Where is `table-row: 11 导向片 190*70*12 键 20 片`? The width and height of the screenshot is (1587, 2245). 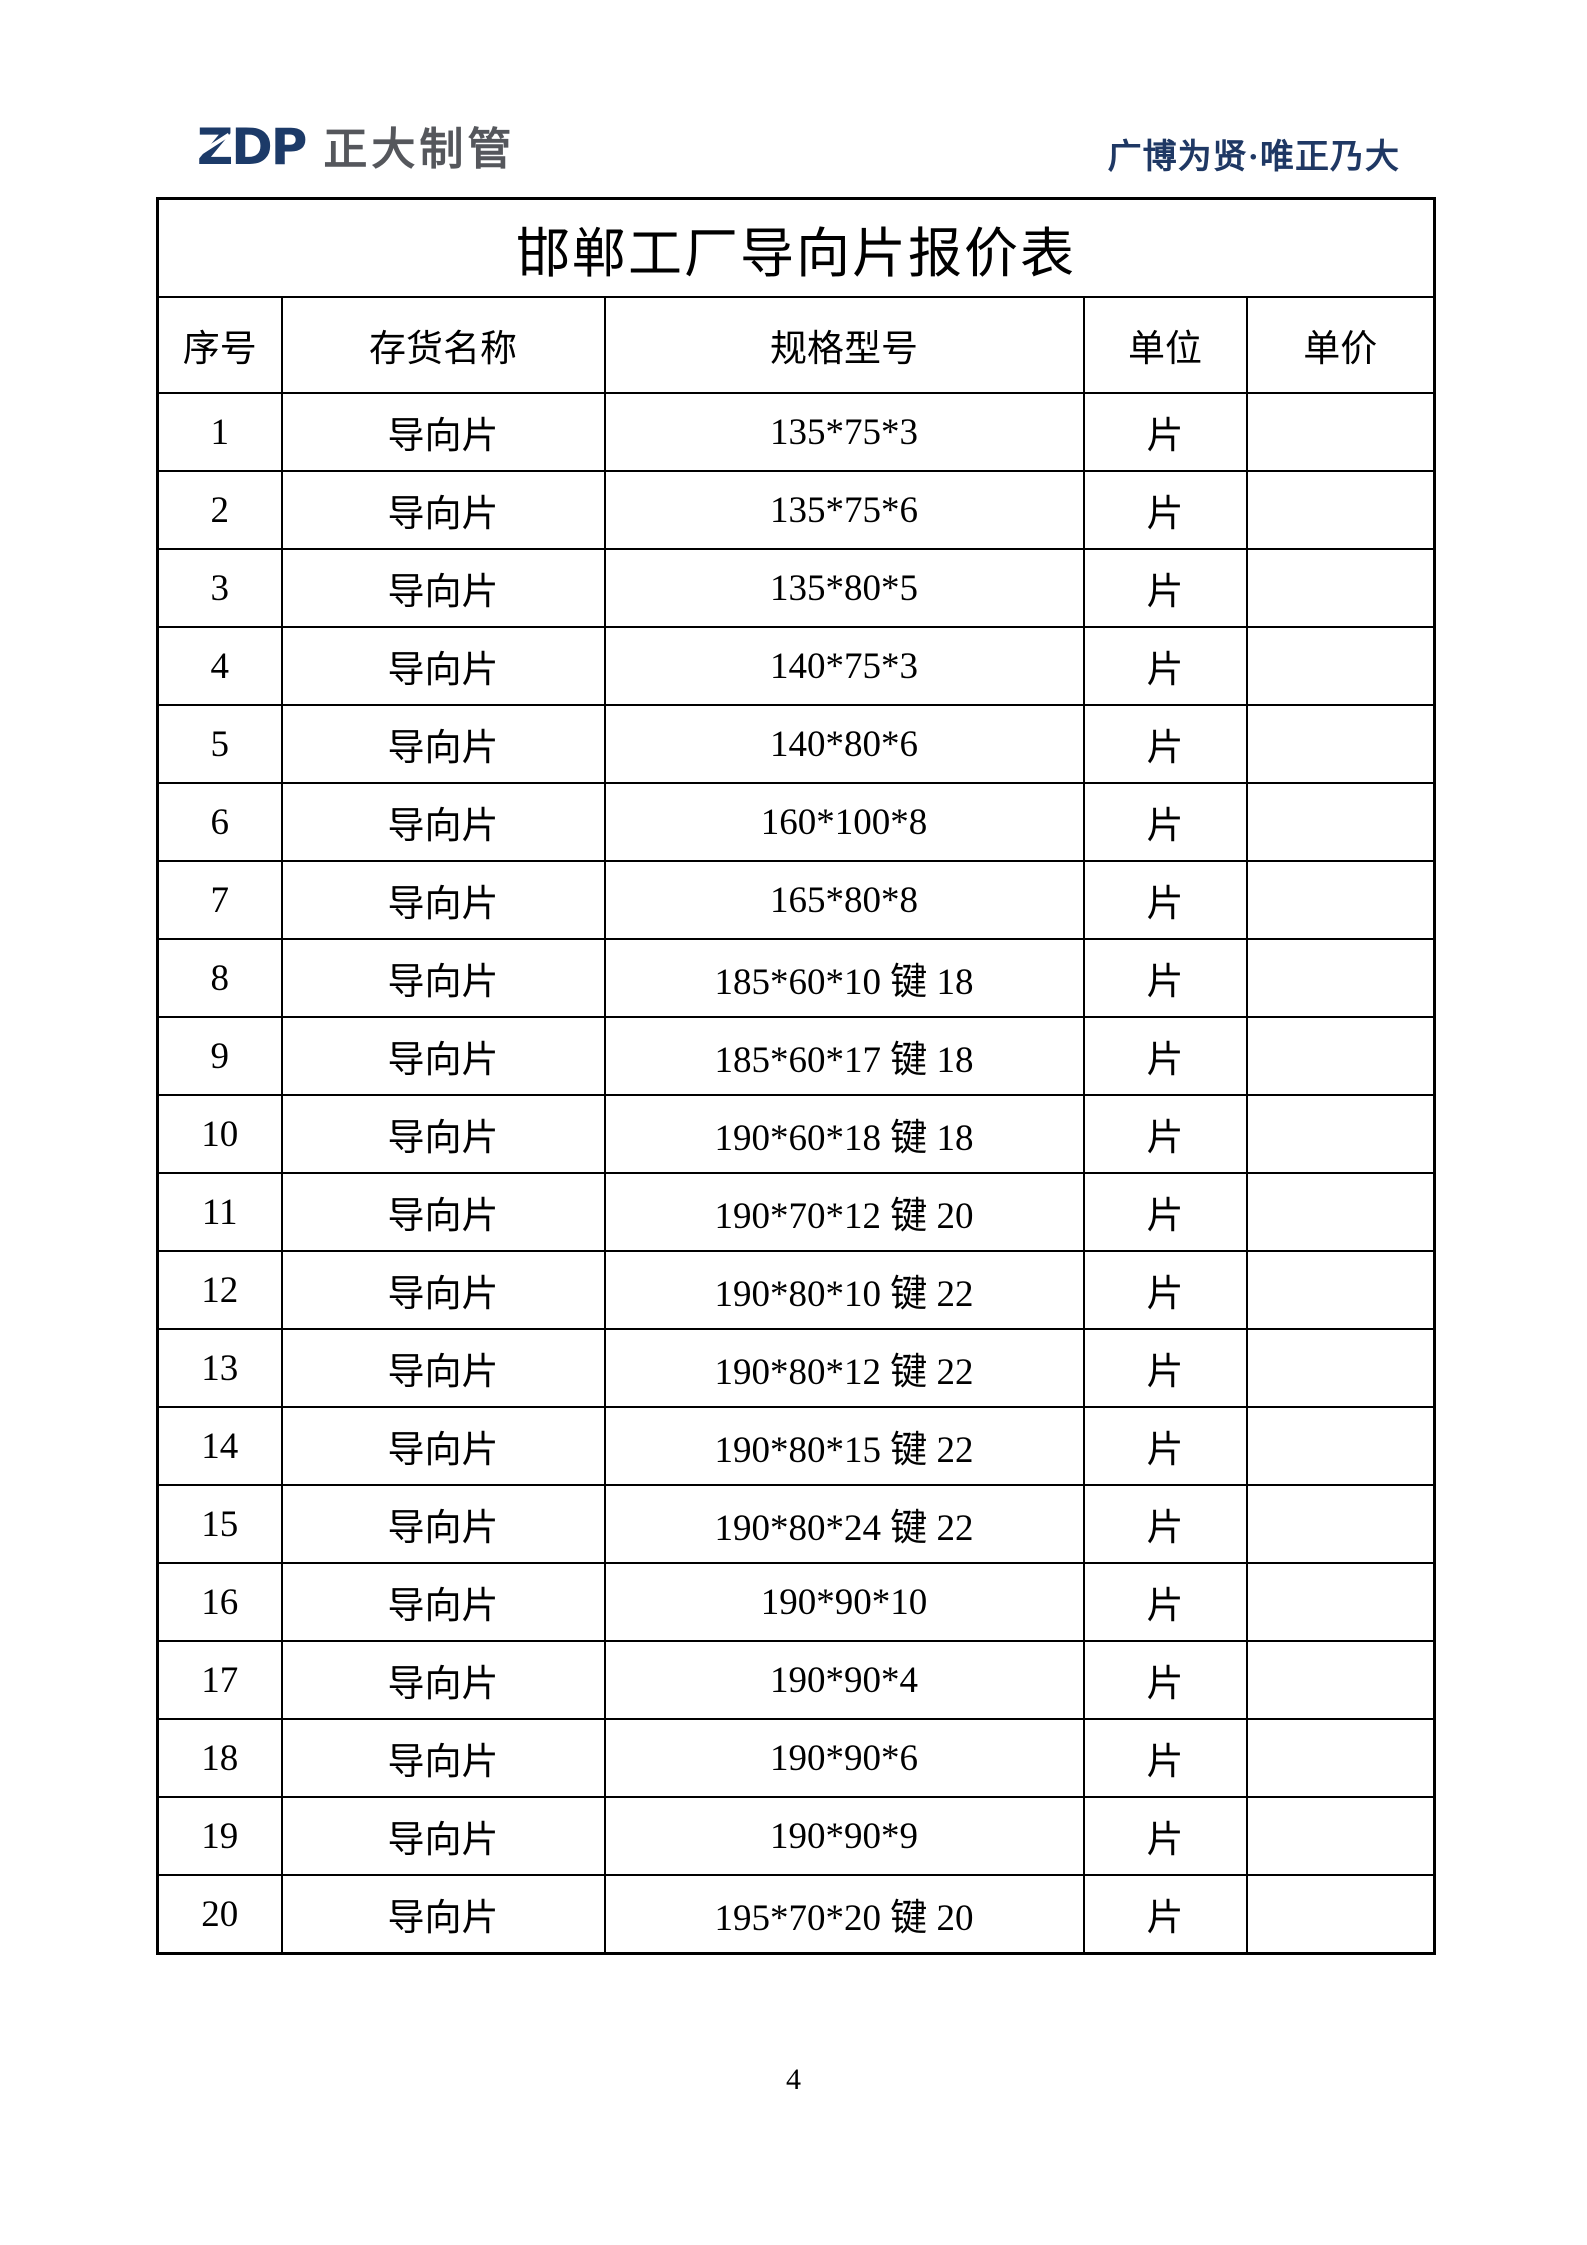
table-row: 11 导向片 190*70*12 键 20 片 is located at coordinates (796, 1212).